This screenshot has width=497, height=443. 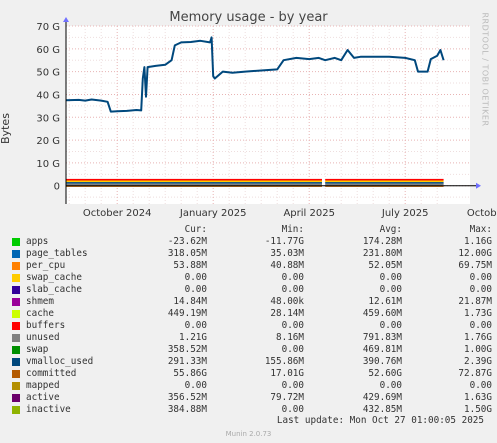 I want to click on legend-series-name: swap_cache, so click(x=54, y=277).